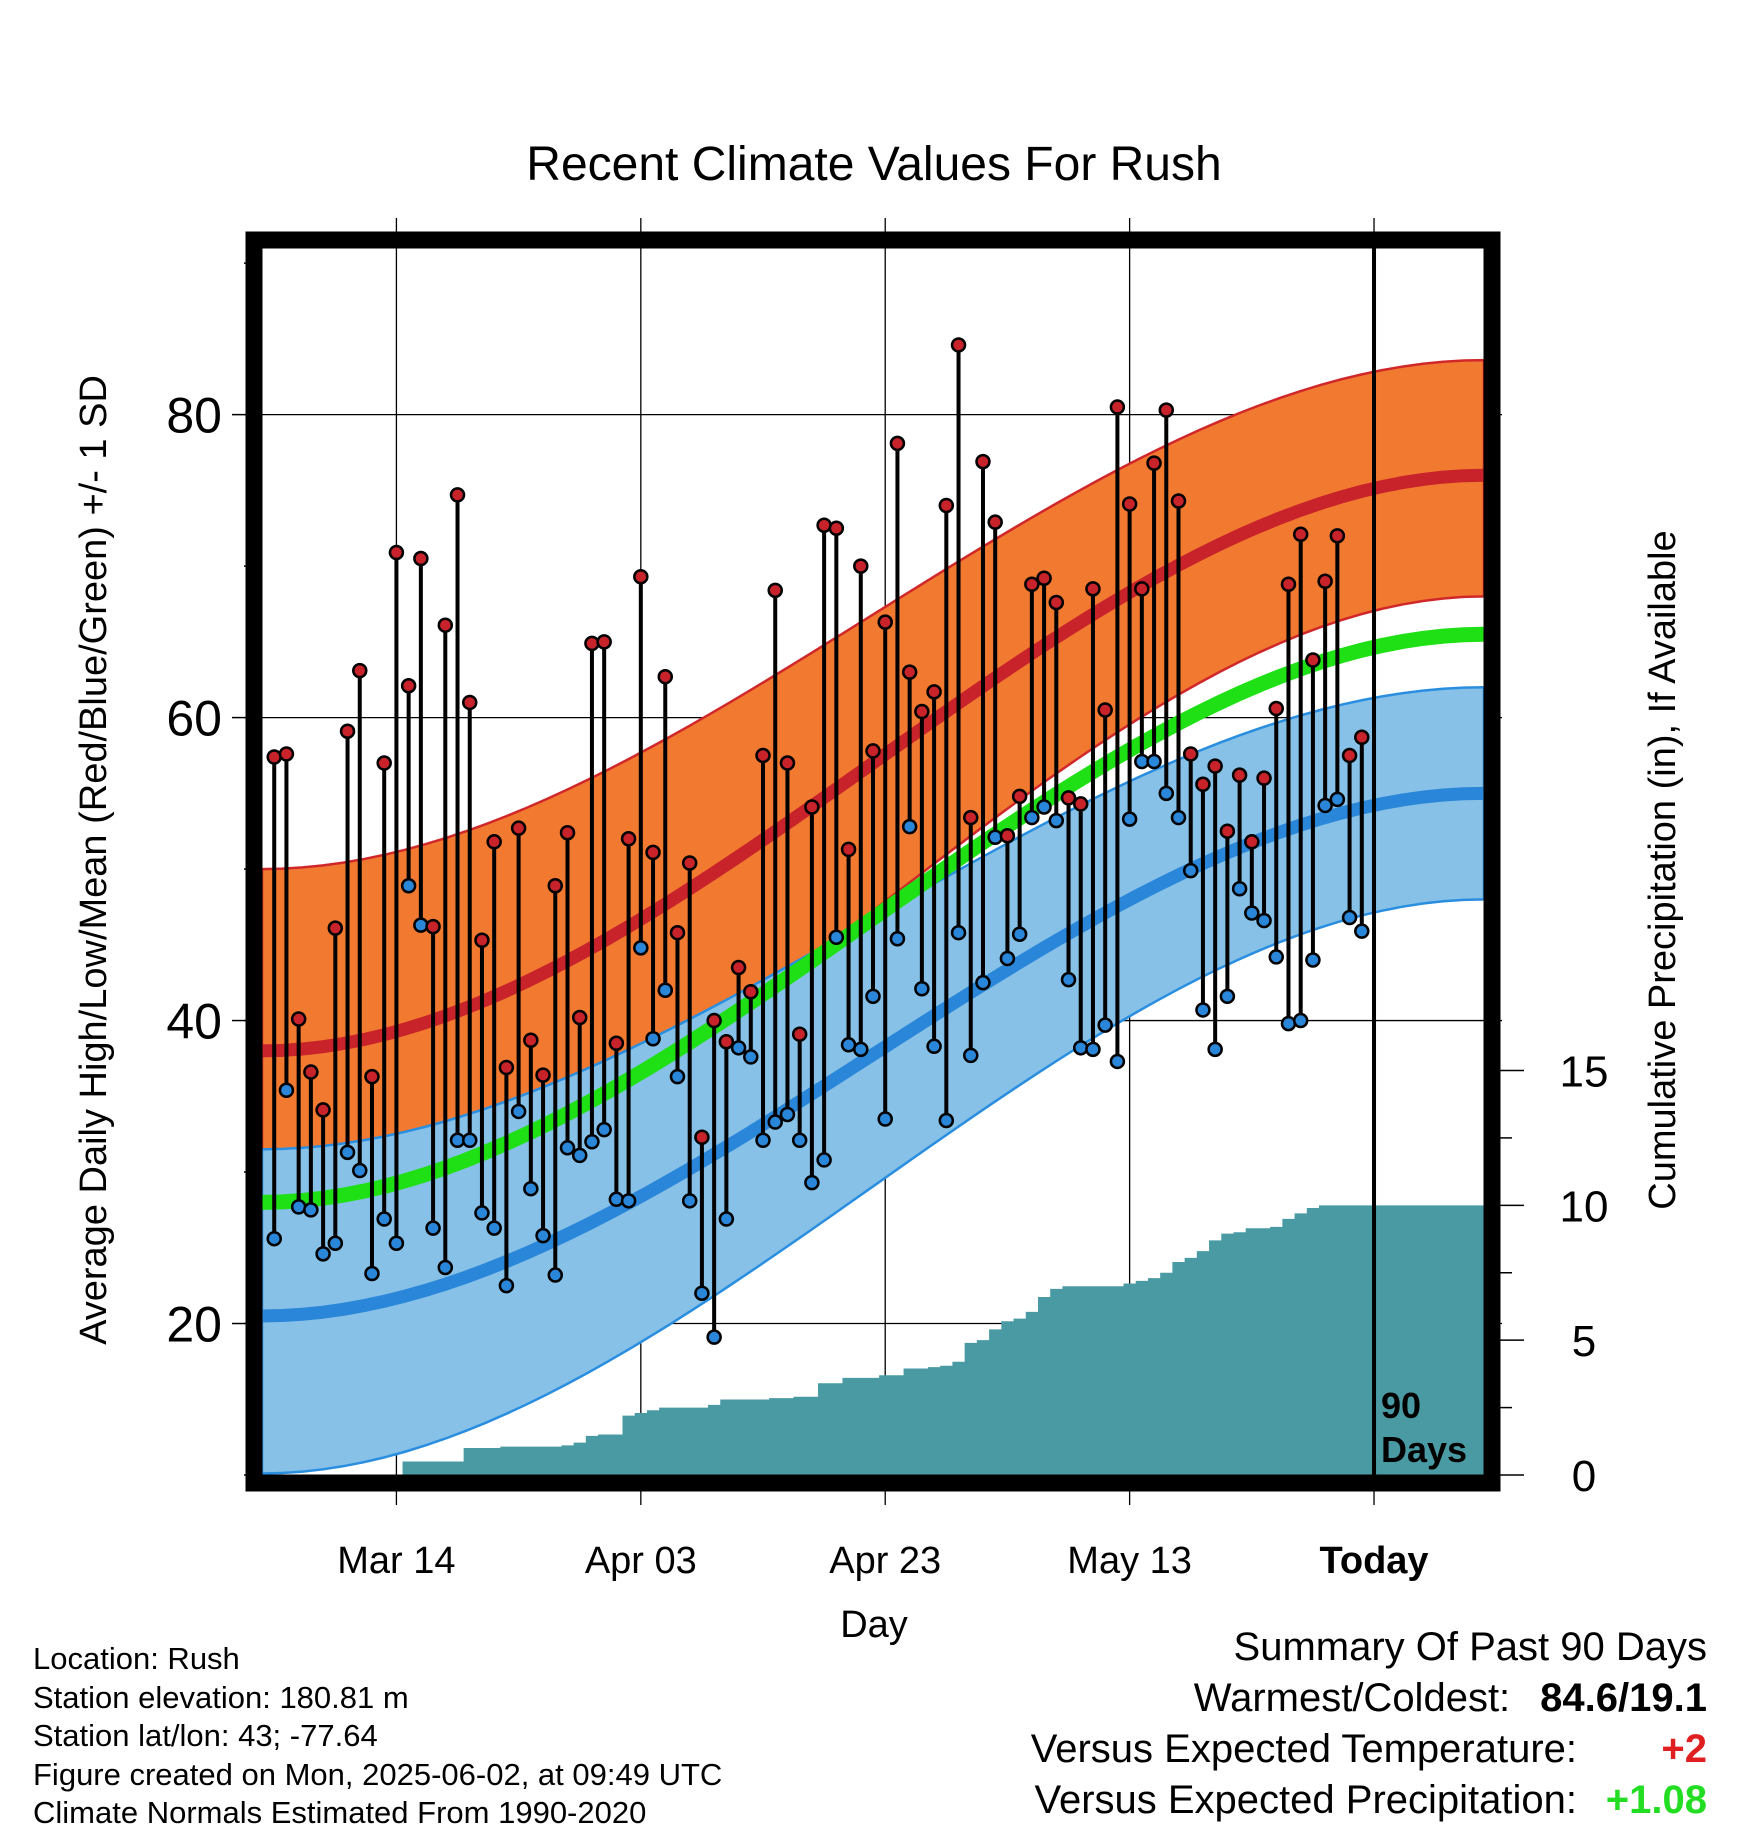 This screenshot has width=1748, height=1833. I want to click on temp-vs-expected-label: Versus Expected Temperature:, so click(1303, 1749).